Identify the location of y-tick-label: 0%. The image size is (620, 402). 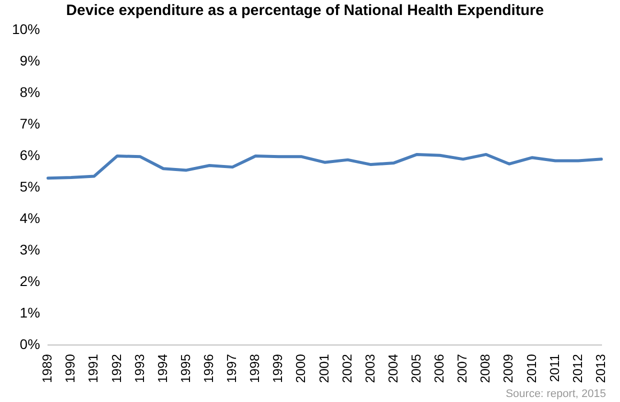
(30, 344).